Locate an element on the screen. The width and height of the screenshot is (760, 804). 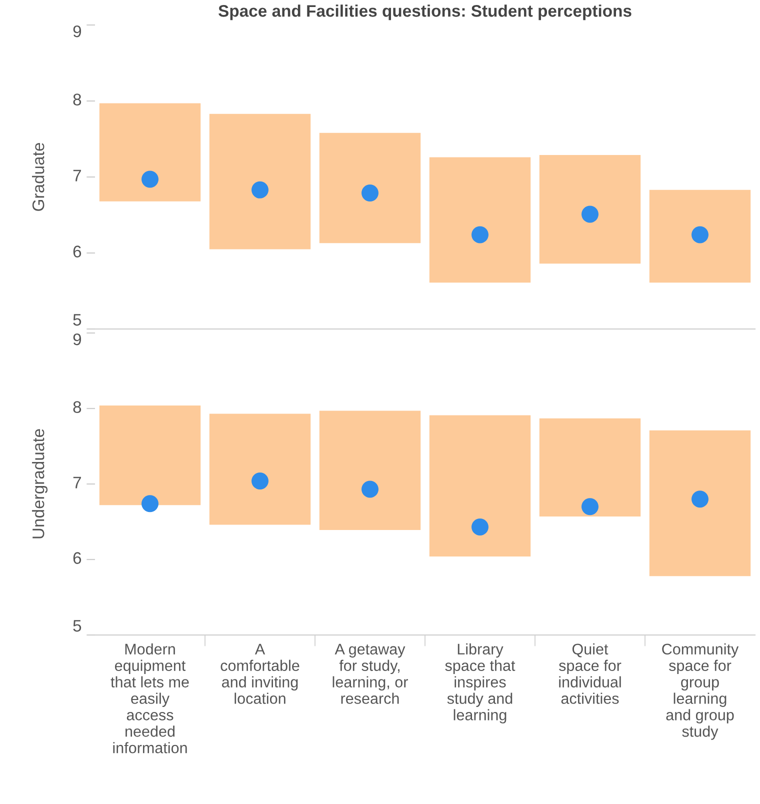
x-tick-label: A comfortable and inviting location is located at coordinates (260, 674).